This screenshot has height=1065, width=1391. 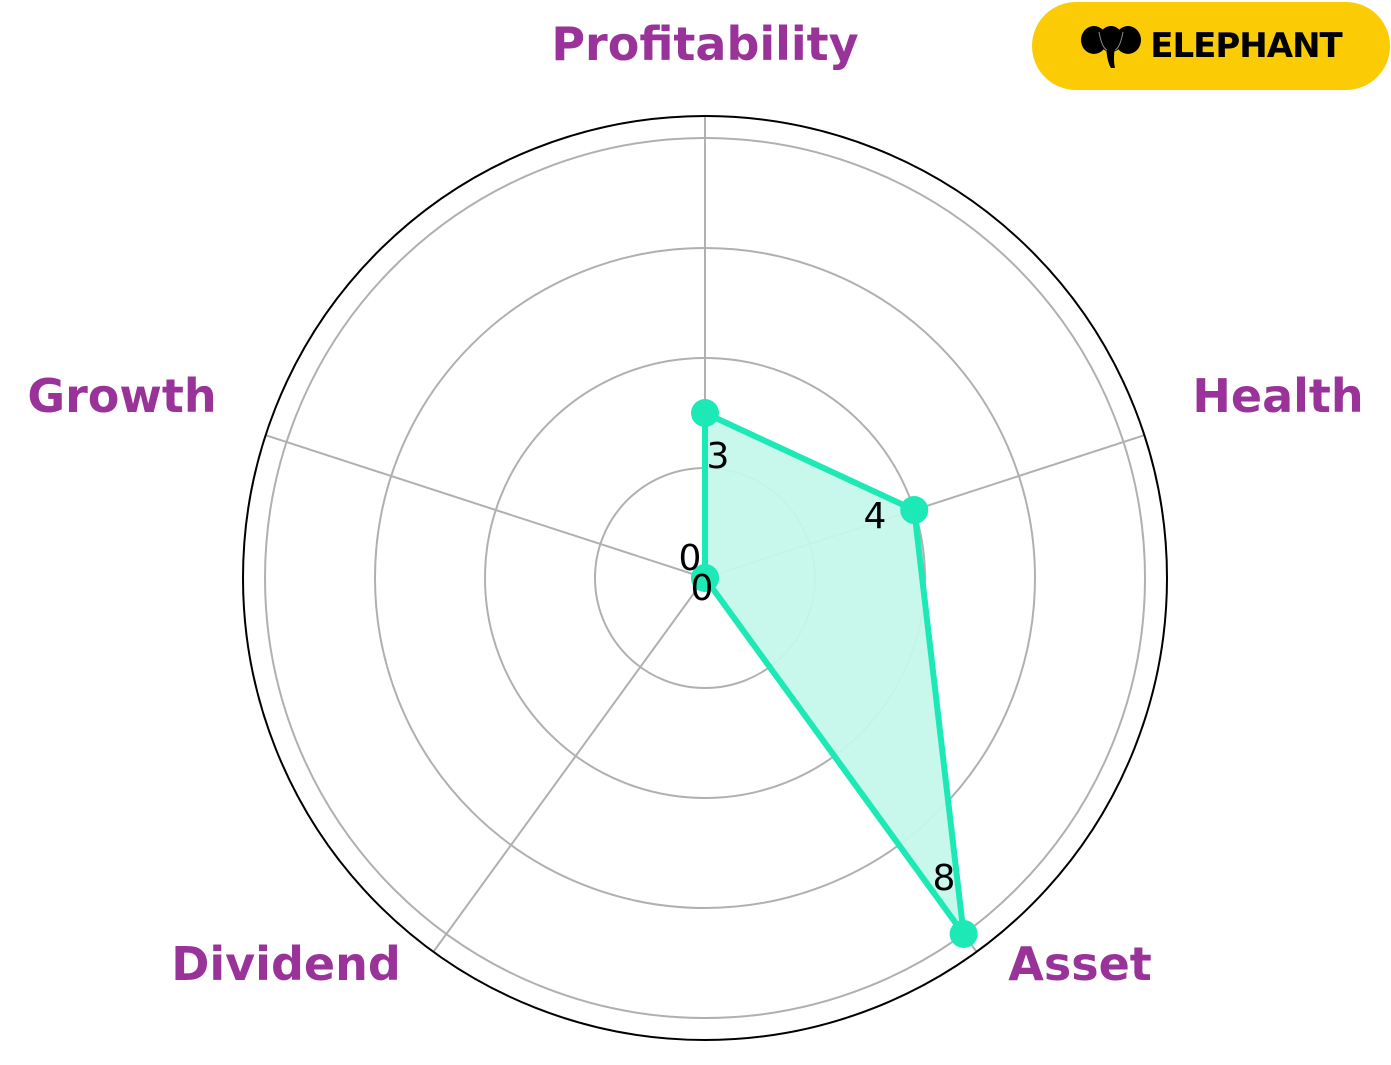 What do you see at coordinates (718, 456) in the screenshot?
I see `value-label: 3` at bounding box center [718, 456].